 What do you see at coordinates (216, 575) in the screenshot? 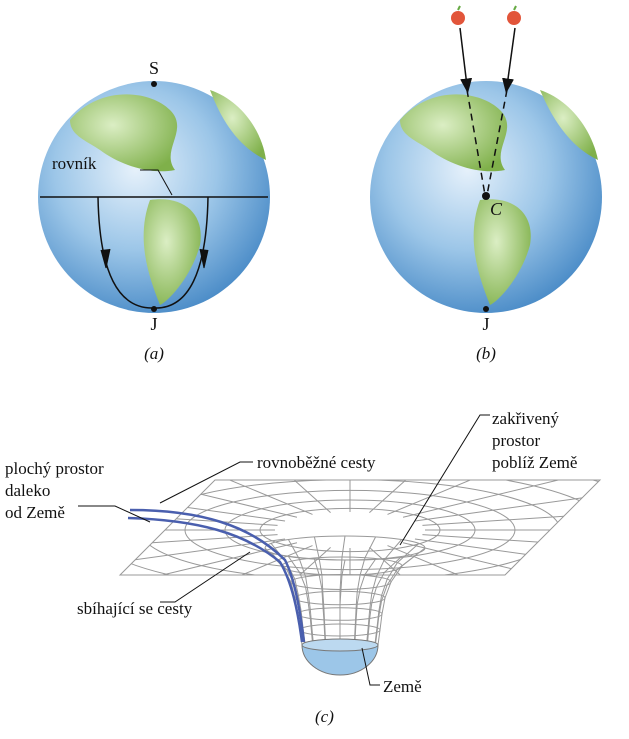
I see `paths` at bounding box center [216, 575].